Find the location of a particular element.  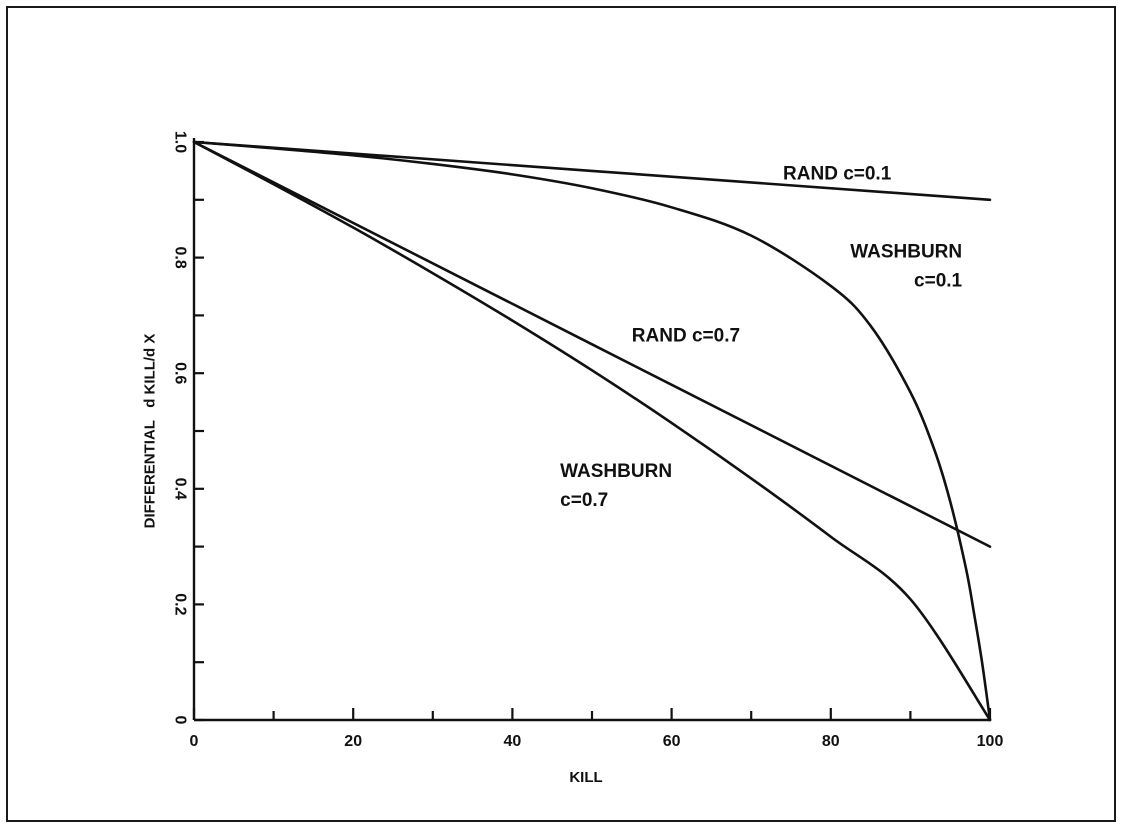

series-annotation: RAND c=0.1 is located at coordinates (837, 174).